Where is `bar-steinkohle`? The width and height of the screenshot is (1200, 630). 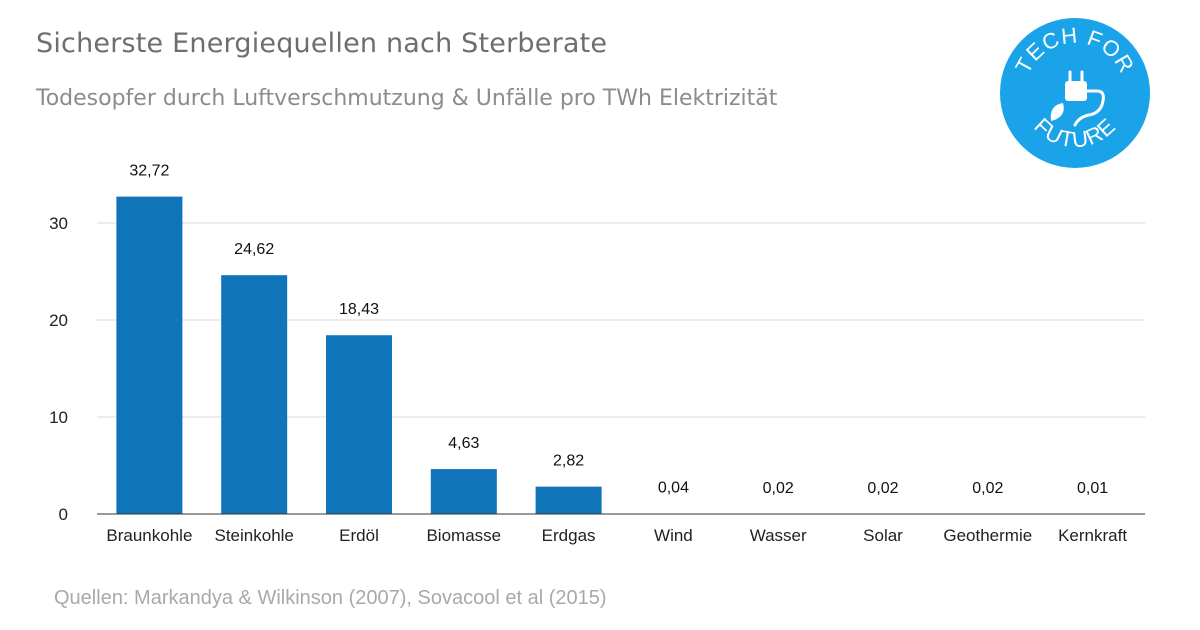
bar-steinkohle is located at coordinates (254, 394).